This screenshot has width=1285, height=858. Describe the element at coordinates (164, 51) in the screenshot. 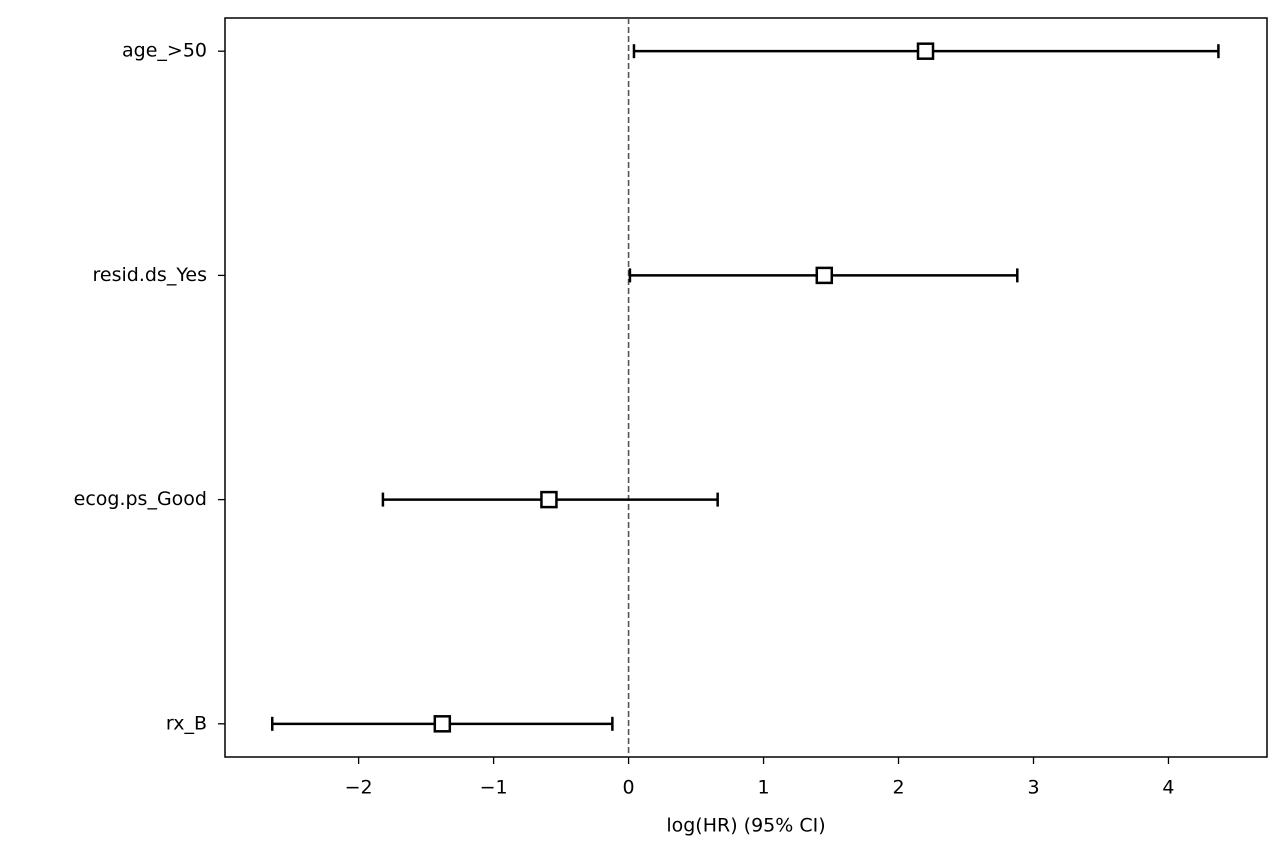

I see `y-tick-label: age_>50` at that location.